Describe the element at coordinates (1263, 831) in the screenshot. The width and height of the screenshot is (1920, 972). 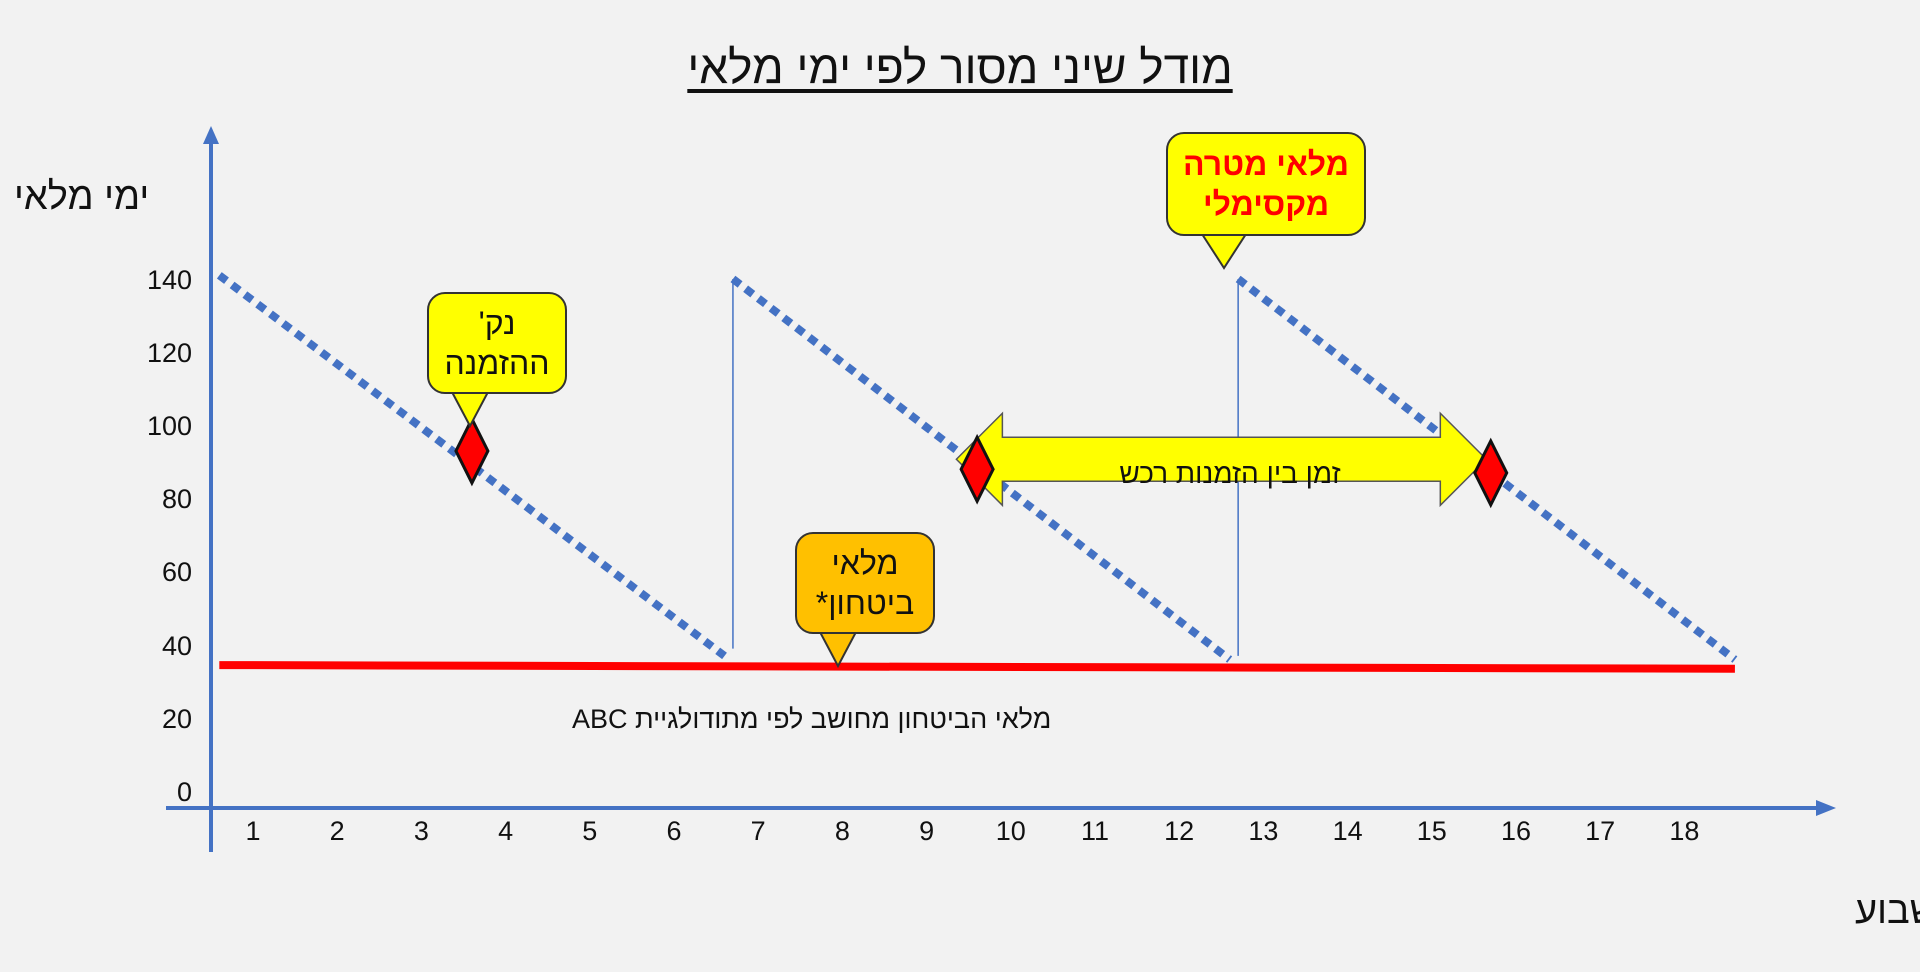
I see `x-tick-label: 13` at that location.